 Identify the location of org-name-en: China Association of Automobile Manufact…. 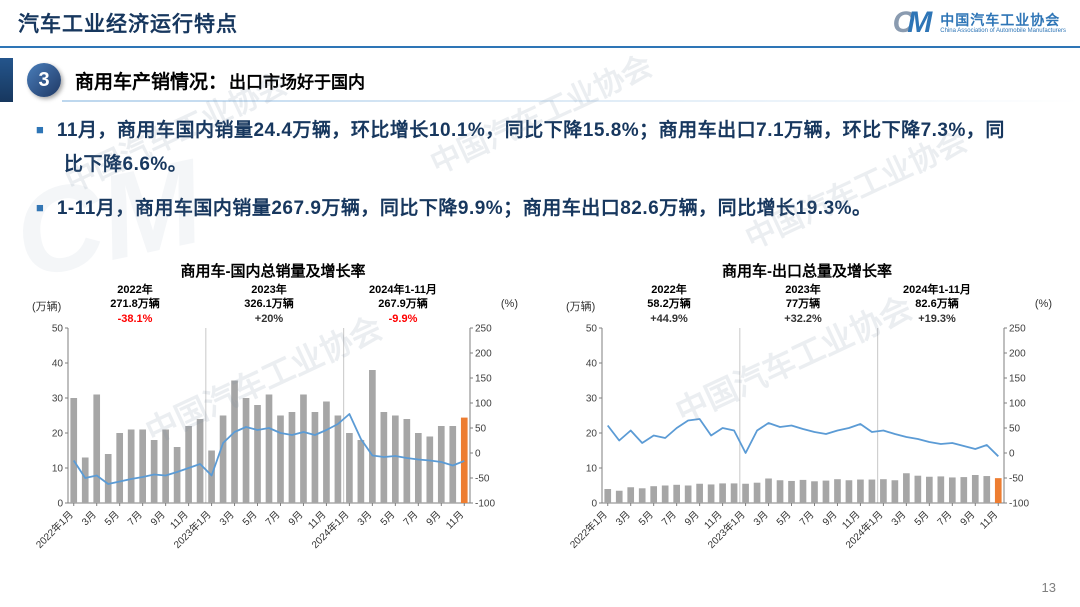
(1003, 30).